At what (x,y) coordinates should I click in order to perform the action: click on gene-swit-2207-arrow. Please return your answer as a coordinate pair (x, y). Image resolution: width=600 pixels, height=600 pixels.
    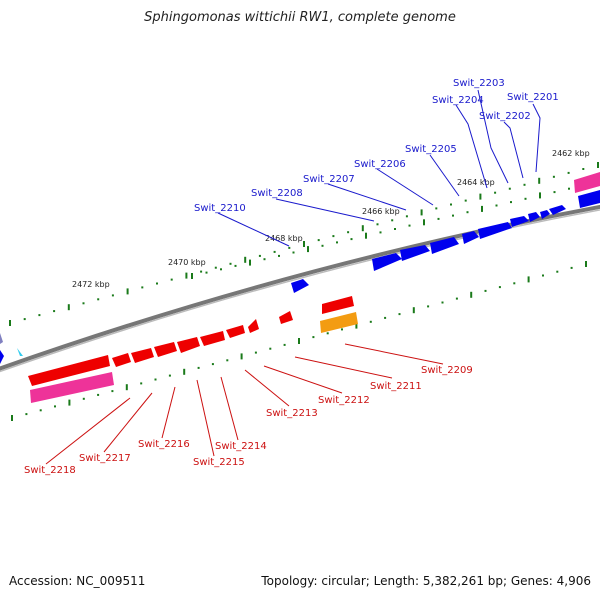
    Looking at the image, I should click on (444, 245).